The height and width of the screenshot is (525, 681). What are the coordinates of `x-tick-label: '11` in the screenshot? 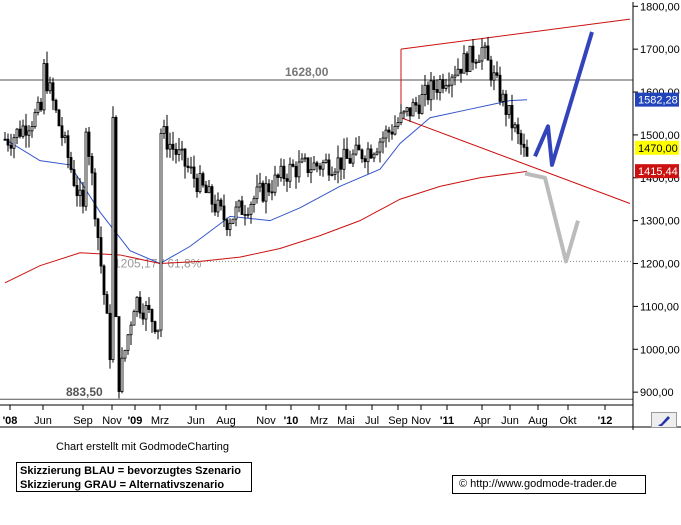 It's located at (447, 421).